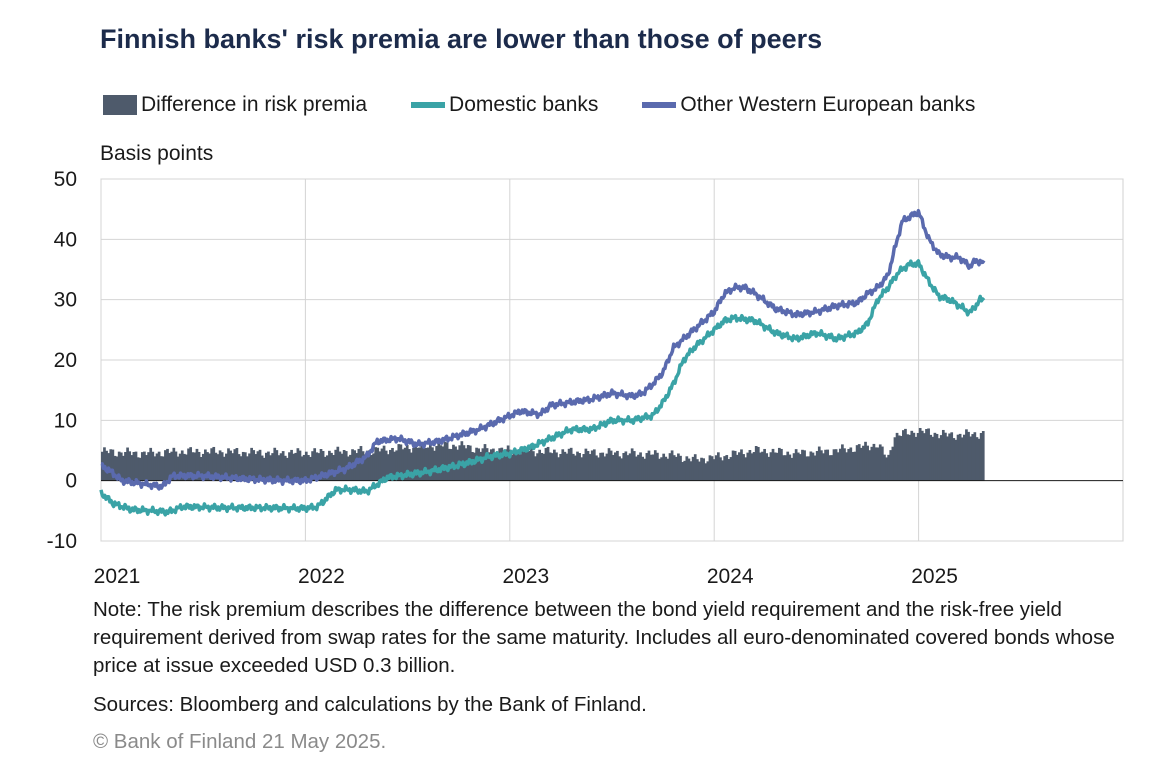 This screenshot has height=766, width=1172. Describe the element at coordinates (240, 741) in the screenshot. I see `copyright: © Bank of Finland 21 May 2025.` at that location.